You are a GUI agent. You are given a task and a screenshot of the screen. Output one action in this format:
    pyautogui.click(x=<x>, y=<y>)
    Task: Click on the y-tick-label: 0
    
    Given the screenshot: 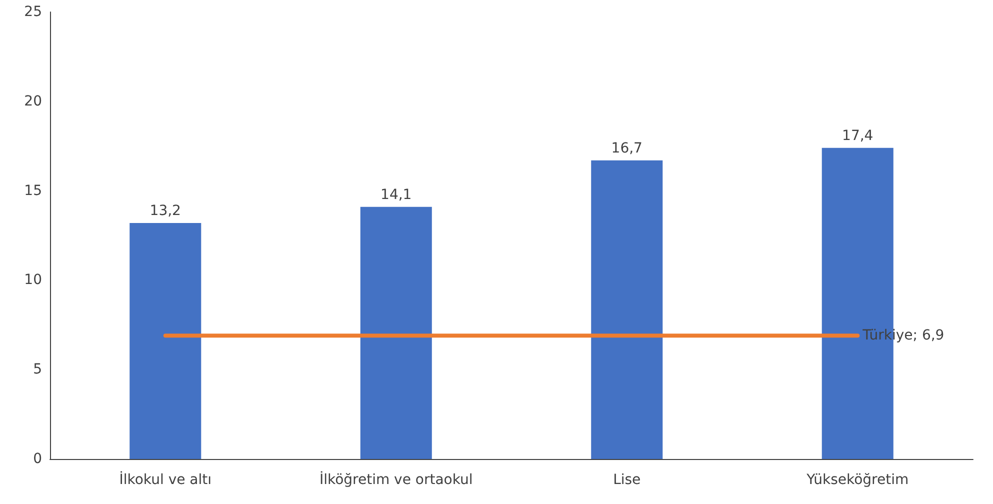 What is the action you would take?
    pyautogui.click(x=37, y=459)
    